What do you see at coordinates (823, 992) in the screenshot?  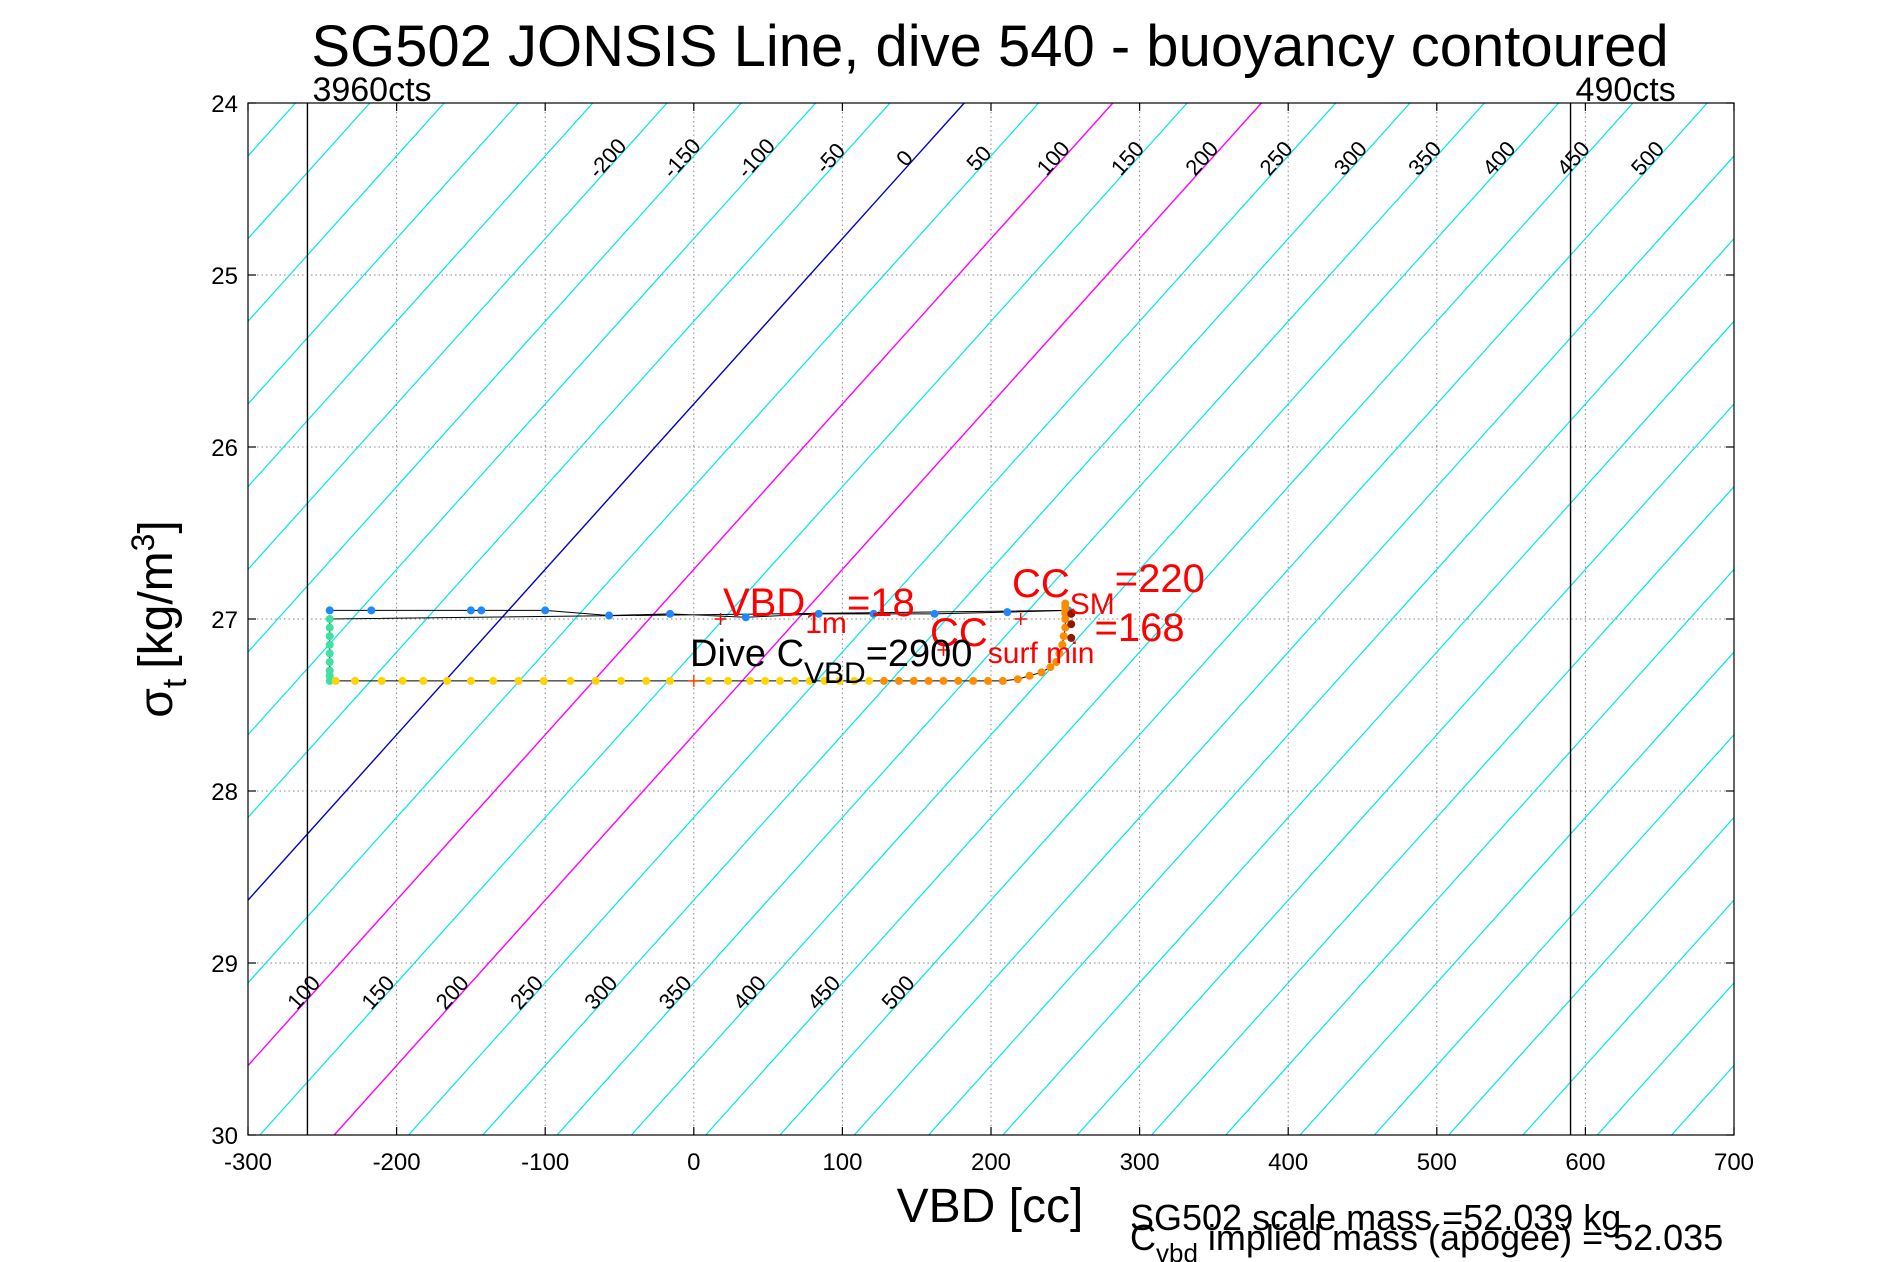 I see `contour-label: 450` at bounding box center [823, 992].